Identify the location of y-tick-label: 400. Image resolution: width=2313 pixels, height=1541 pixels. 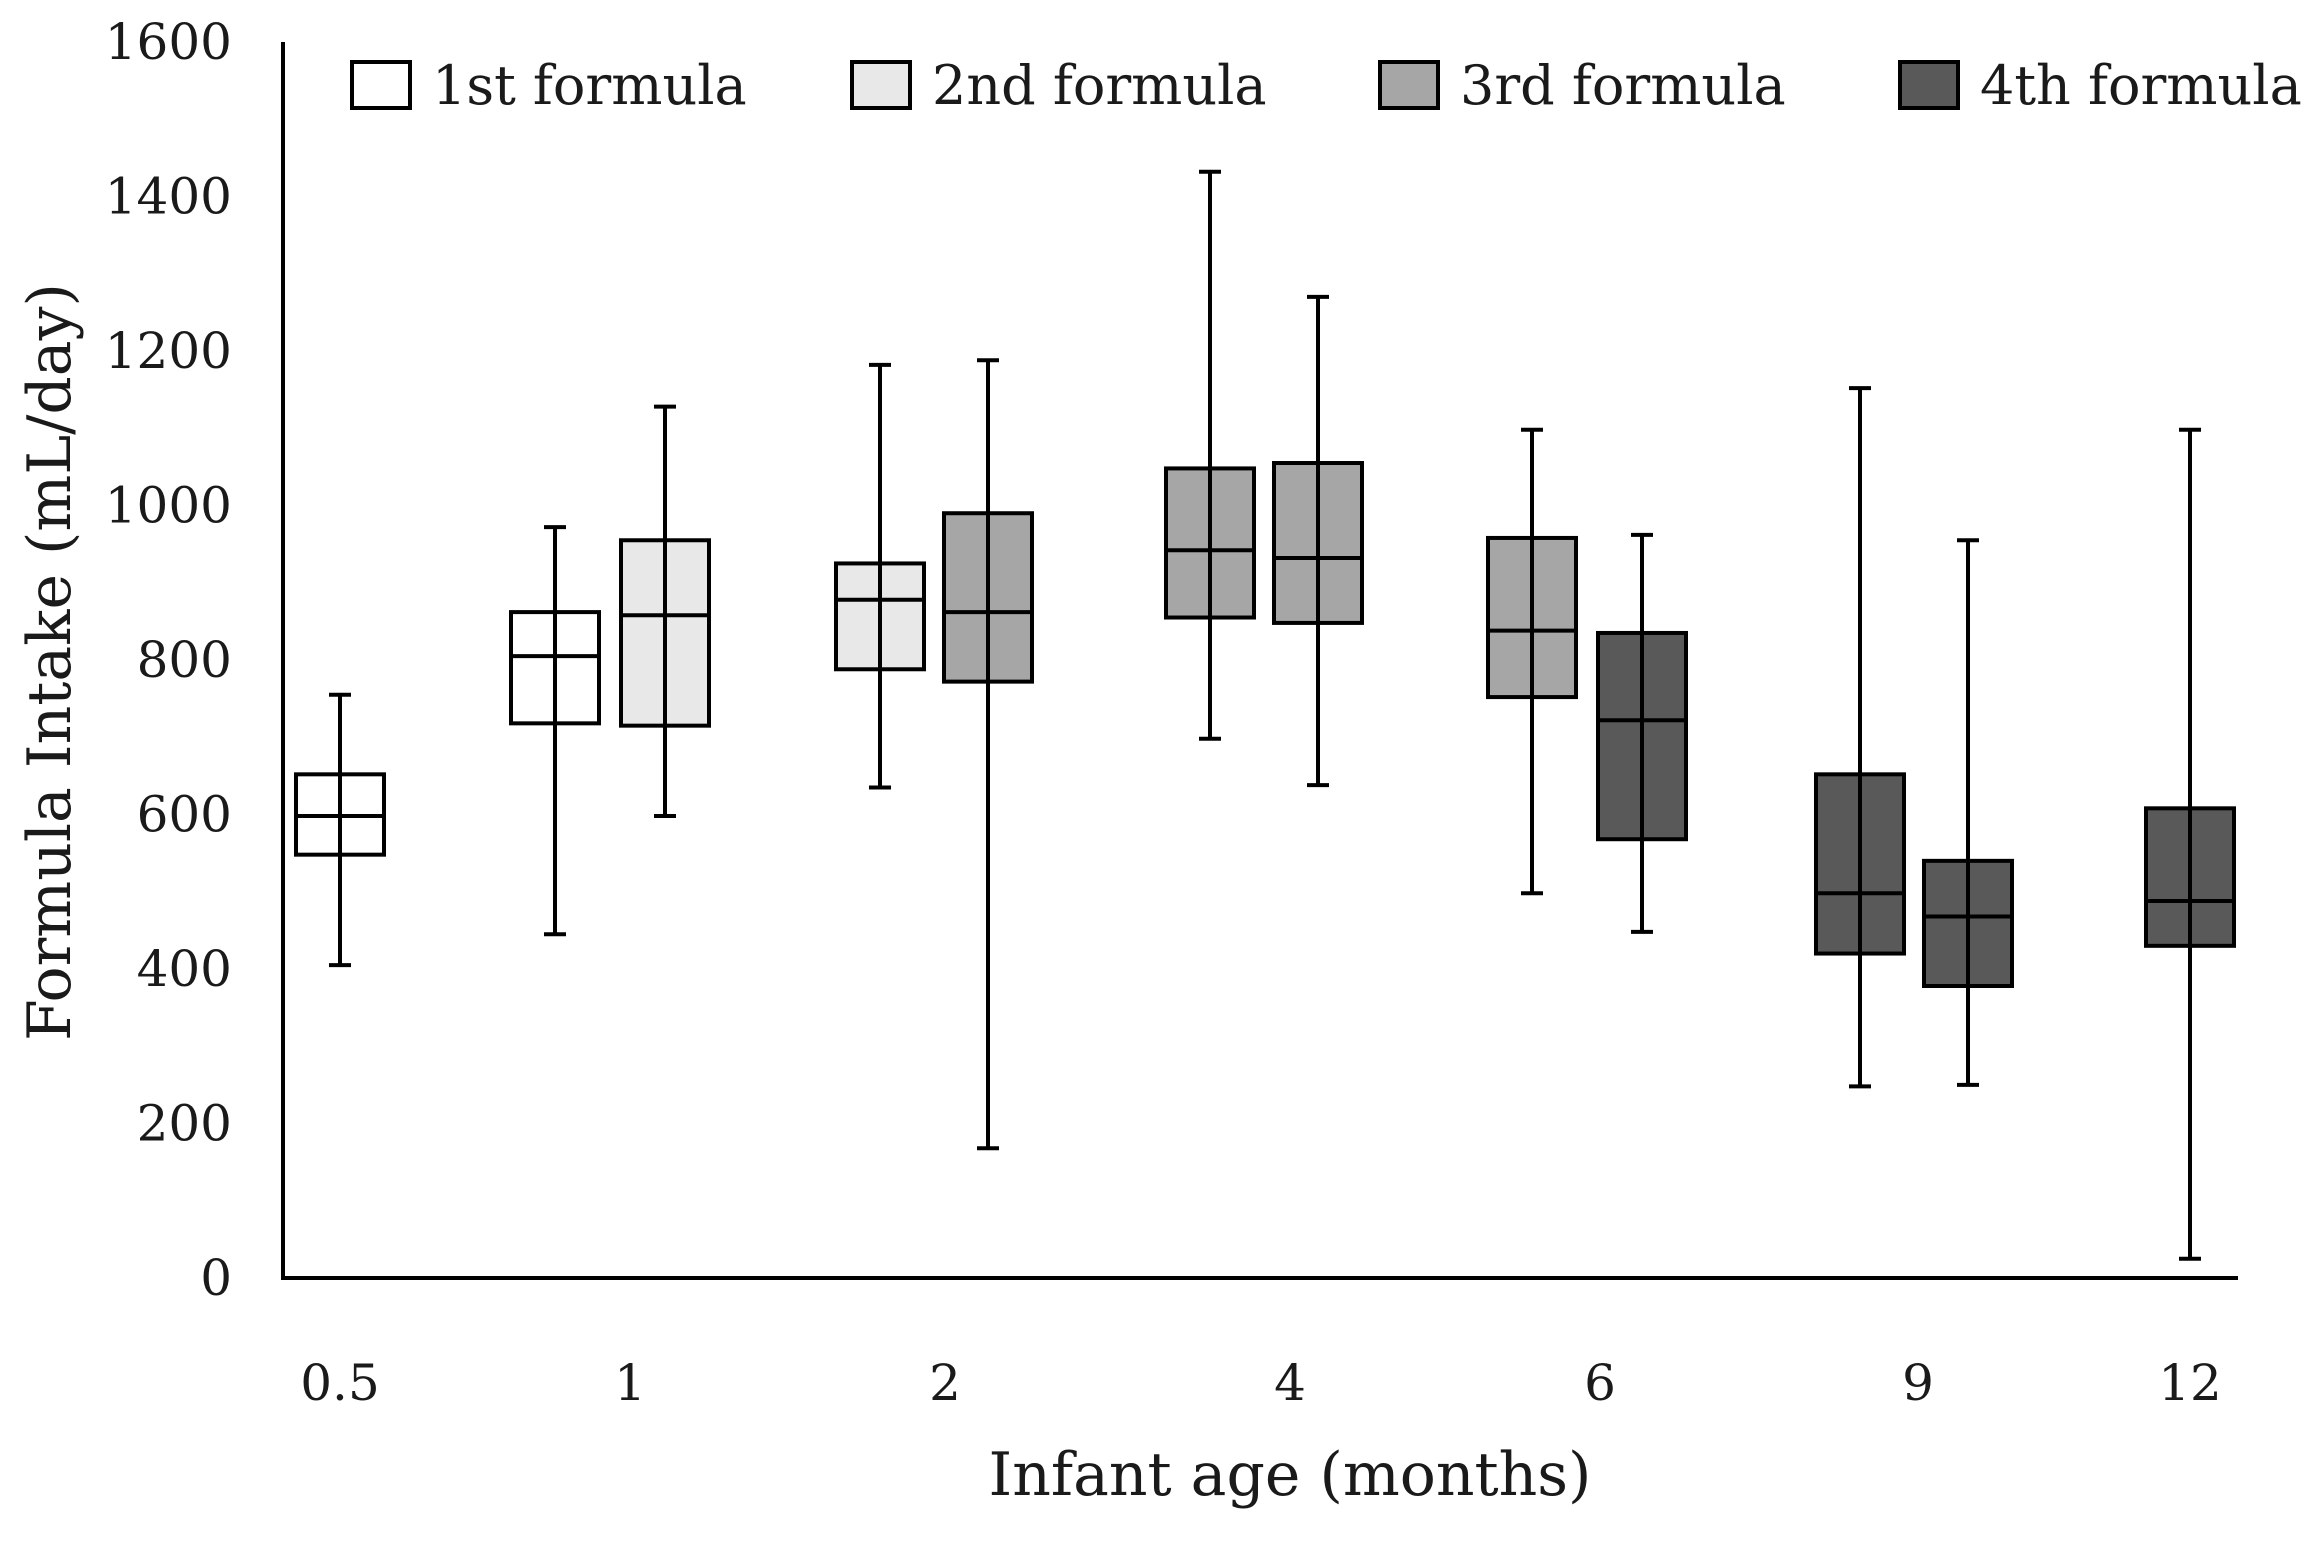
(184, 969).